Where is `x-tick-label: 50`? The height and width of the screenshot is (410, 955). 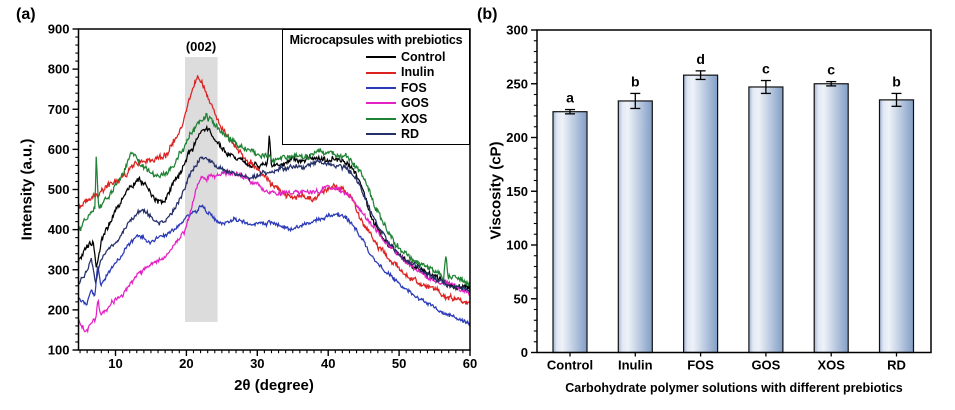 x-tick-label: 50 is located at coordinates (399, 363).